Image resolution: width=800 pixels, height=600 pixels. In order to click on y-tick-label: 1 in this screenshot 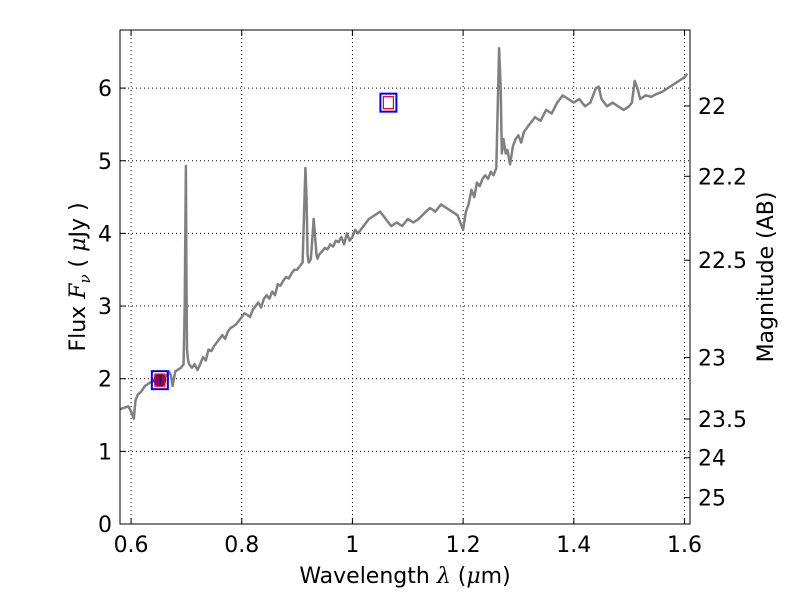, I will do `click(105, 452)`.